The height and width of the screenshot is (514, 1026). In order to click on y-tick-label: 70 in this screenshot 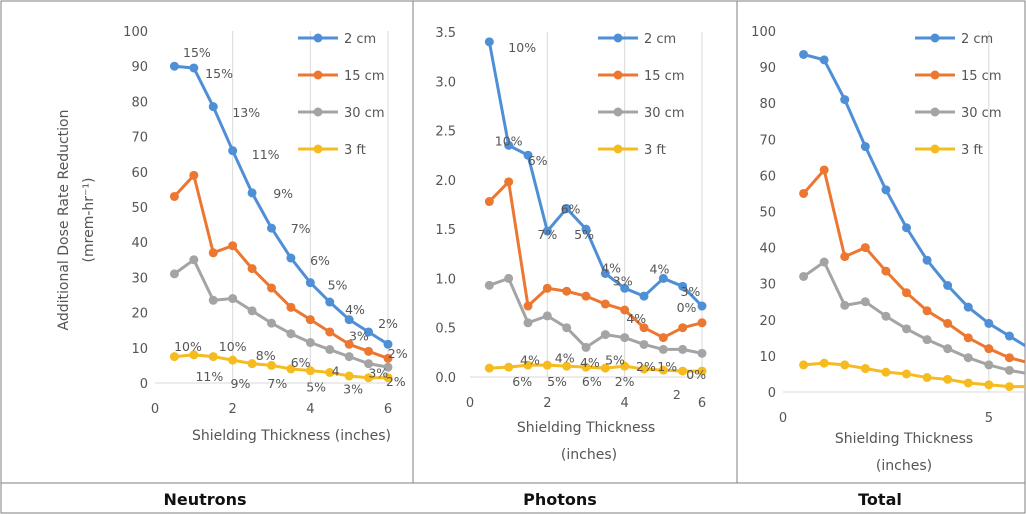, I will do `click(767, 140)`.